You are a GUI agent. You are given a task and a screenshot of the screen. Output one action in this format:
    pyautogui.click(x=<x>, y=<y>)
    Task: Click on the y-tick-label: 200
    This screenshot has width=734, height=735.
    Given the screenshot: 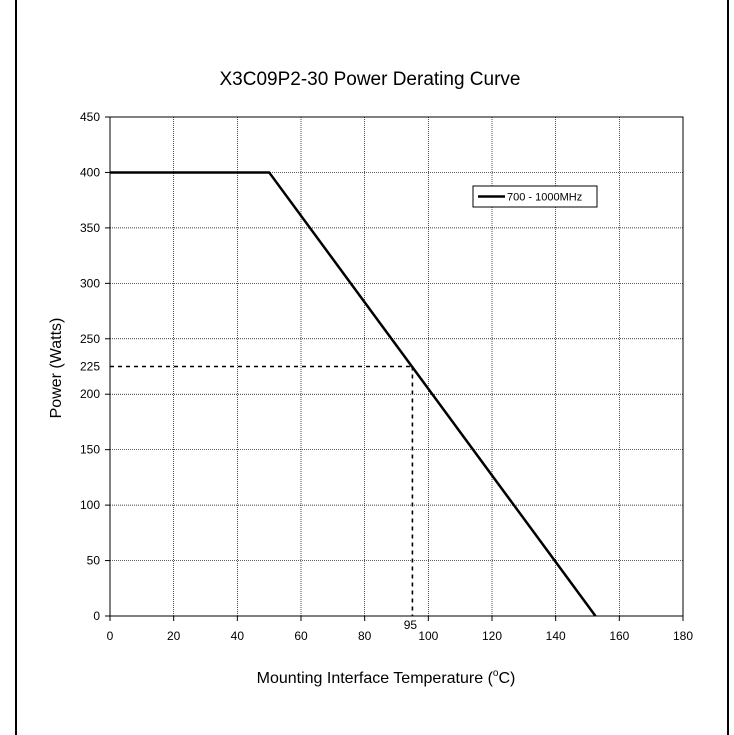 What is the action you would take?
    pyautogui.click(x=90, y=394)
    